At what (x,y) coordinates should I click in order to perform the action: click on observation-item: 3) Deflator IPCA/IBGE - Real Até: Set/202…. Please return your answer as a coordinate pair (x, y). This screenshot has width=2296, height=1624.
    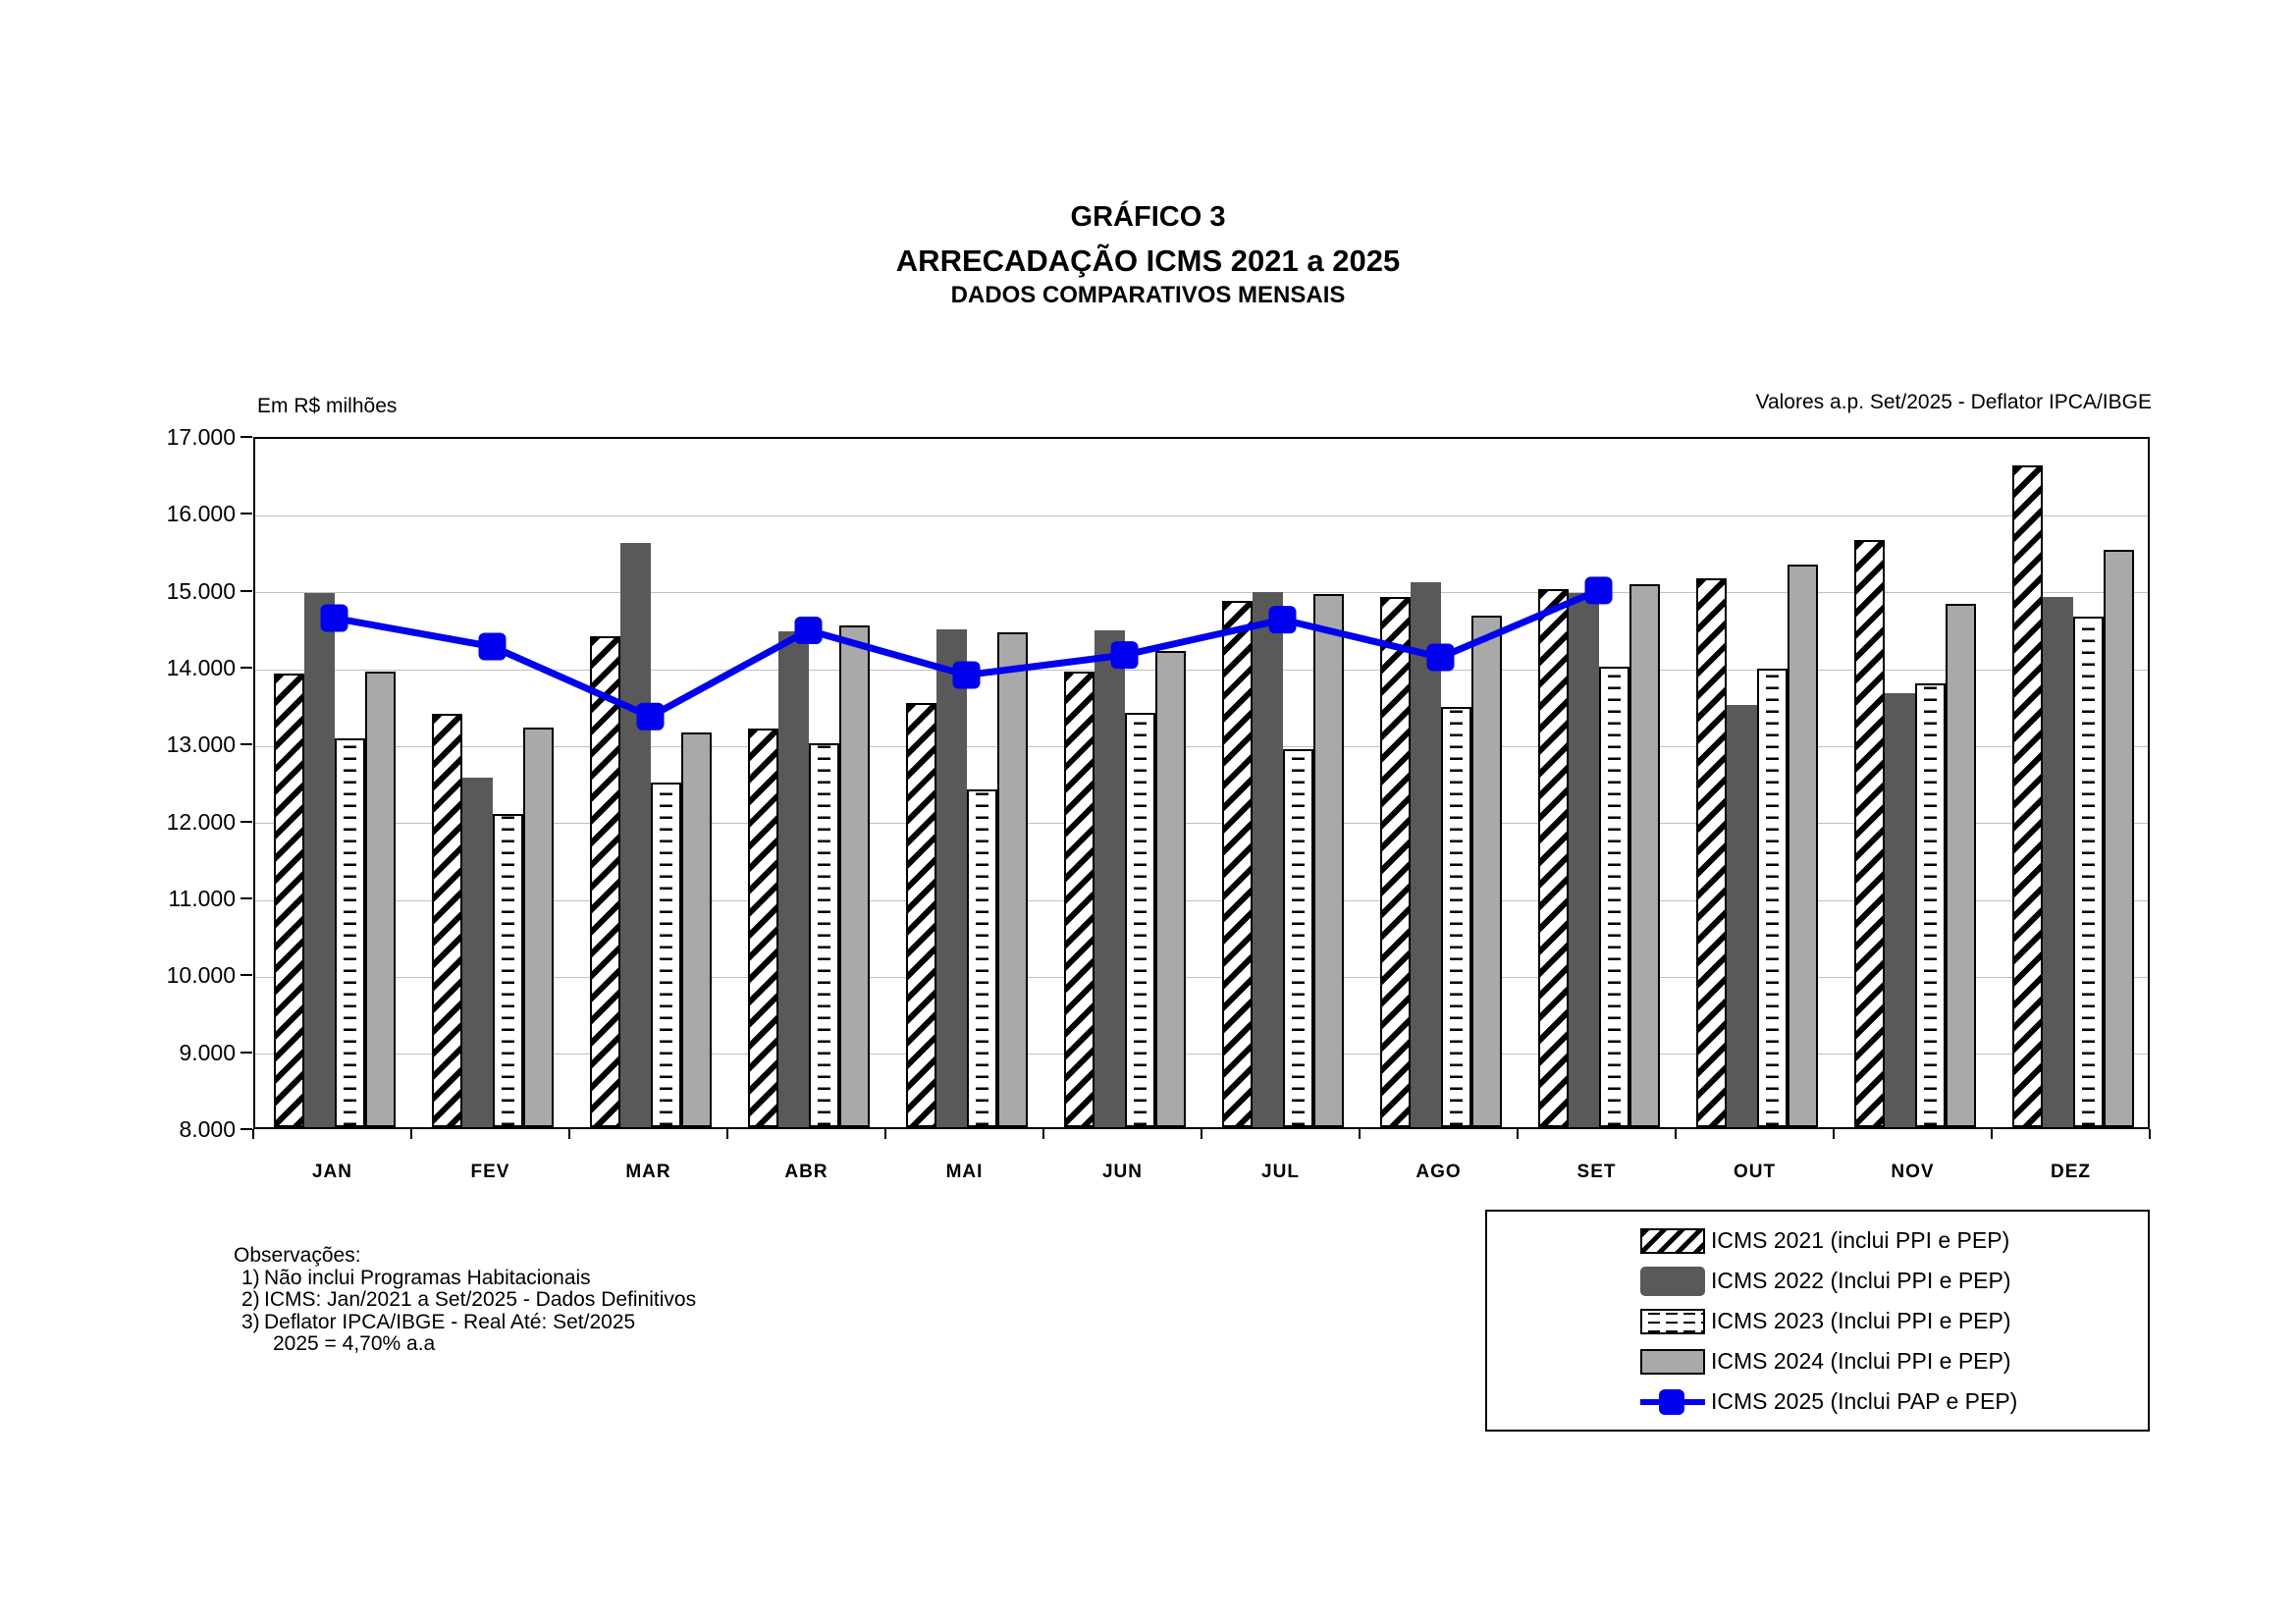
    Looking at the image, I should click on (465, 1322).